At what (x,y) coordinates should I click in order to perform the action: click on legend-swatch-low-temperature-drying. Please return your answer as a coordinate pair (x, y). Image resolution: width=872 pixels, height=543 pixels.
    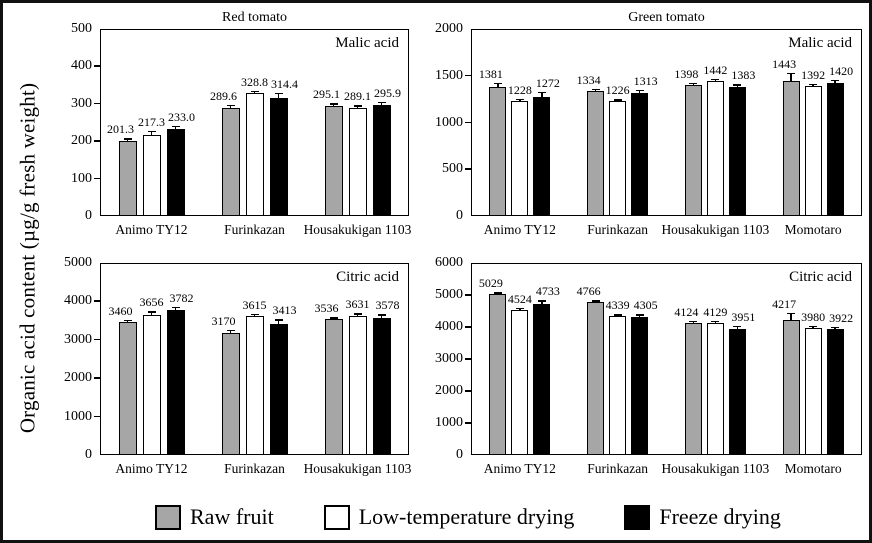
    Looking at the image, I should click on (336, 517).